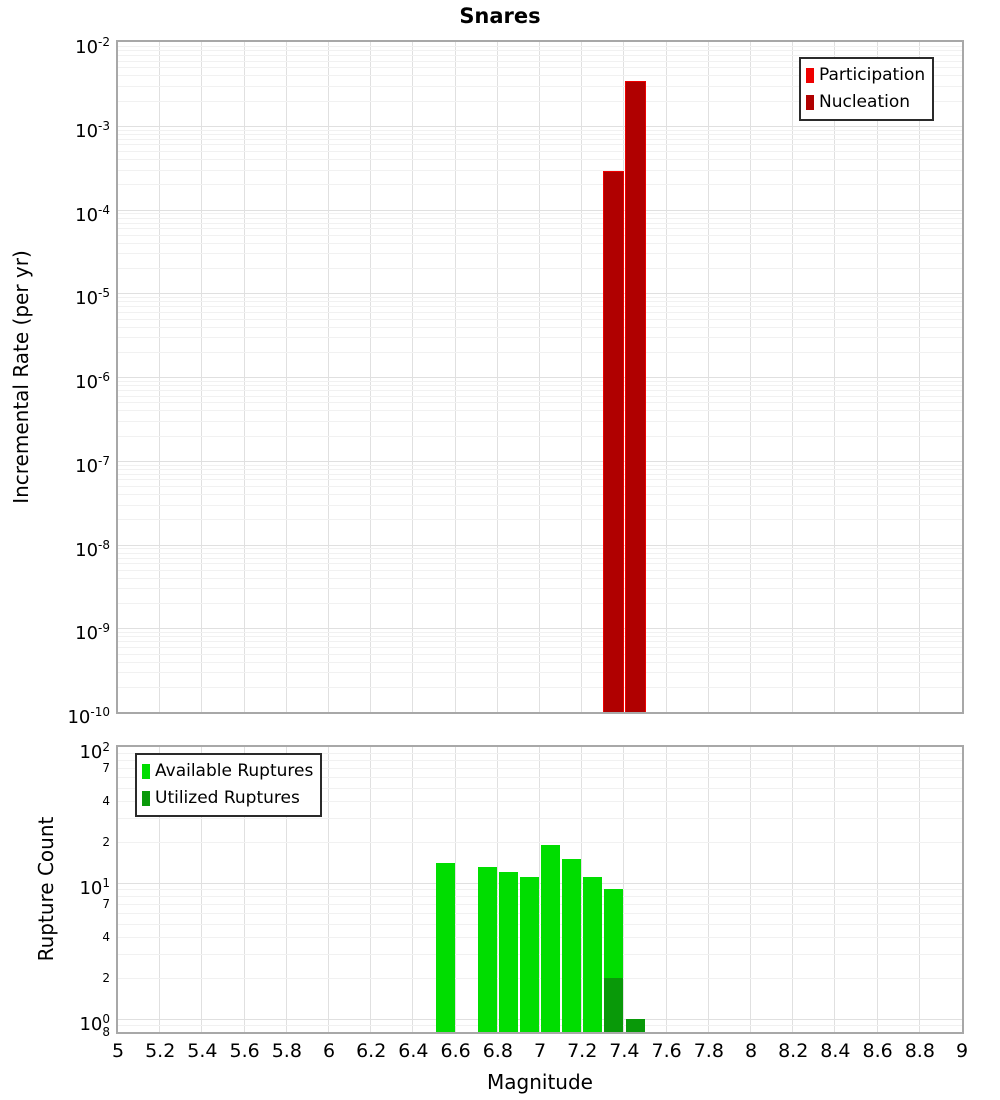 The image size is (1000, 1100). I want to click on bar-nucleation-m7.45, so click(635, 397).